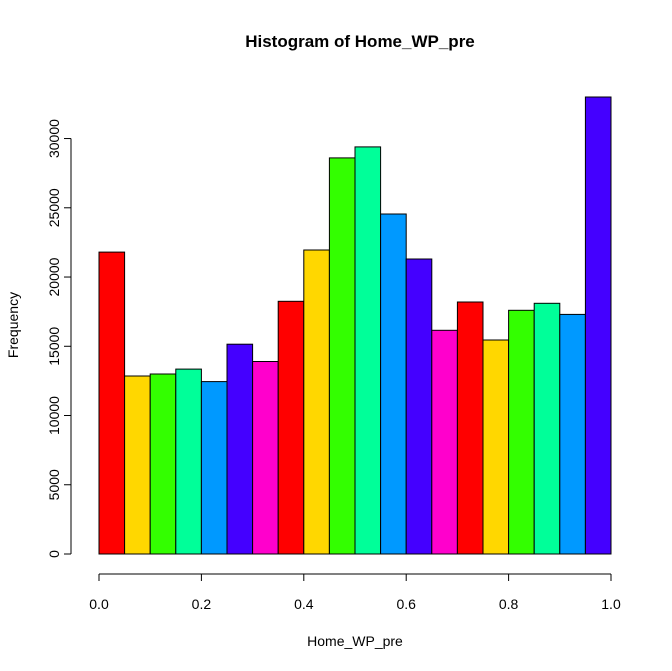 The image size is (672, 671). I want to click on y-tick-label: 30000, so click(54, 138).